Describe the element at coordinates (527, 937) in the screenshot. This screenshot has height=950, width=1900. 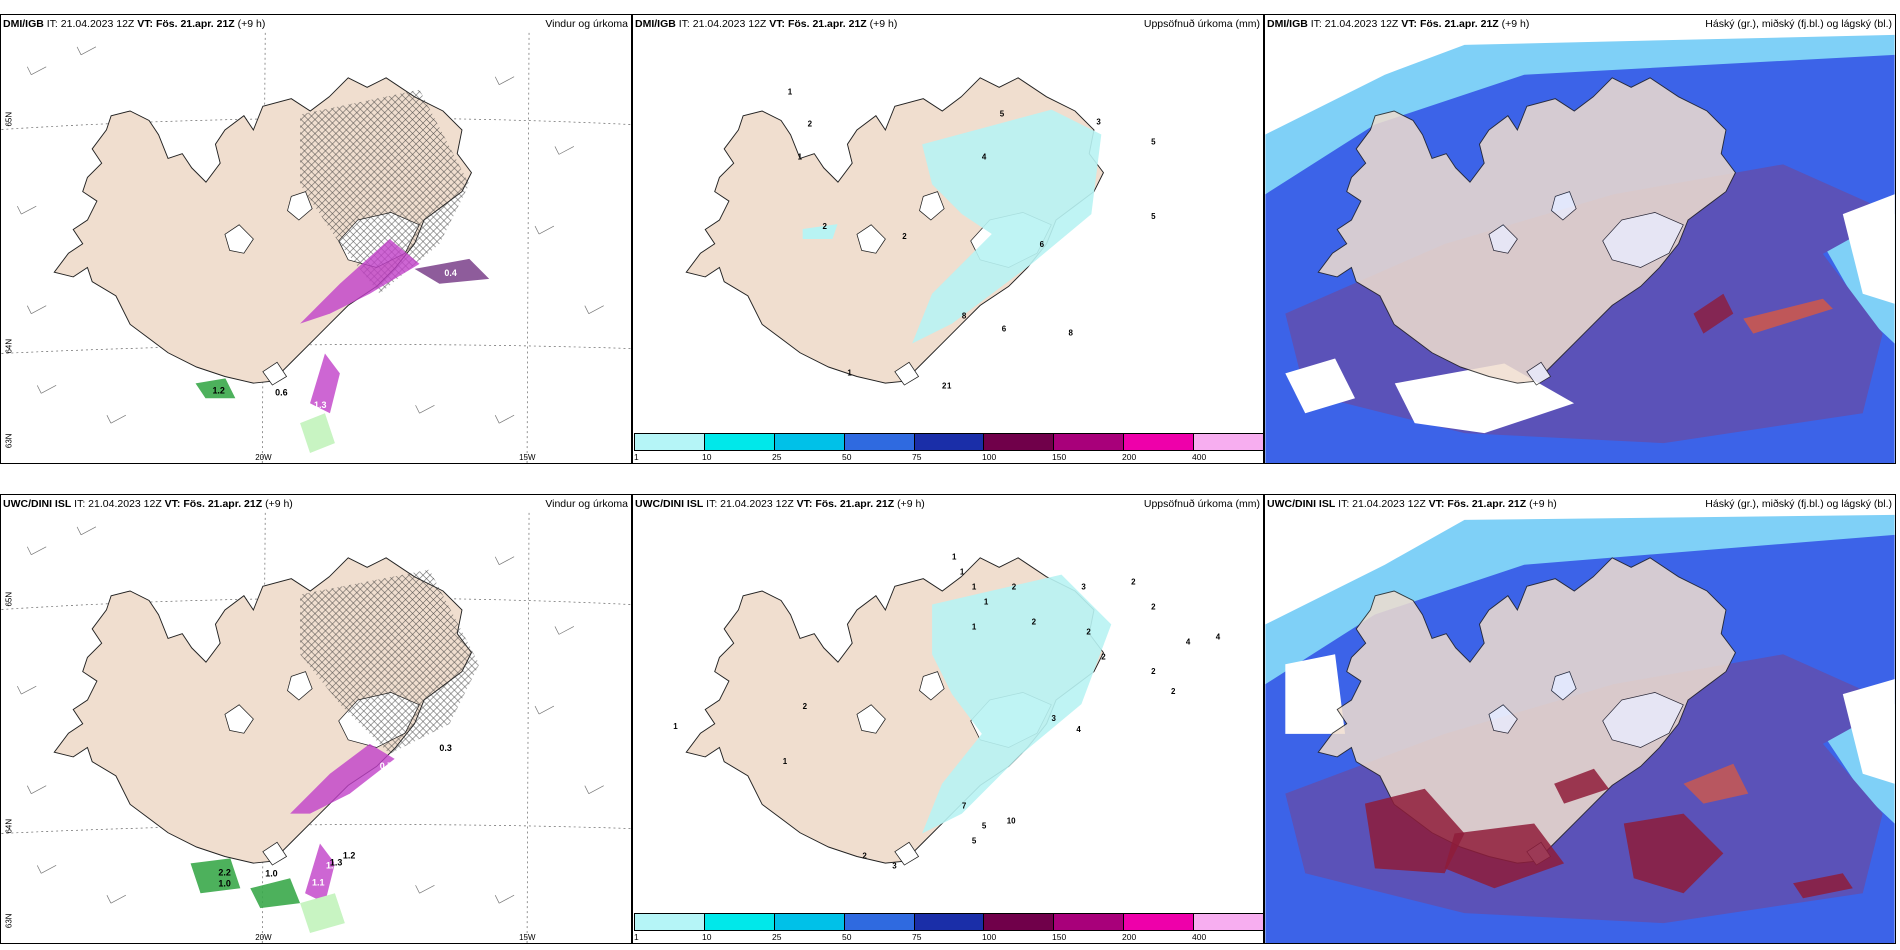
I see `lon-label: 15W` at that location.